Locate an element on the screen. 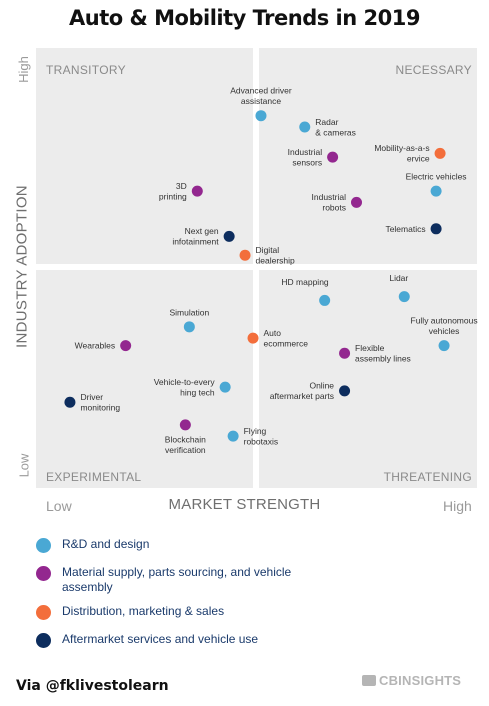  y-axis-label: INDUSTRY ADOPTION is located at coordinates (22, 266).